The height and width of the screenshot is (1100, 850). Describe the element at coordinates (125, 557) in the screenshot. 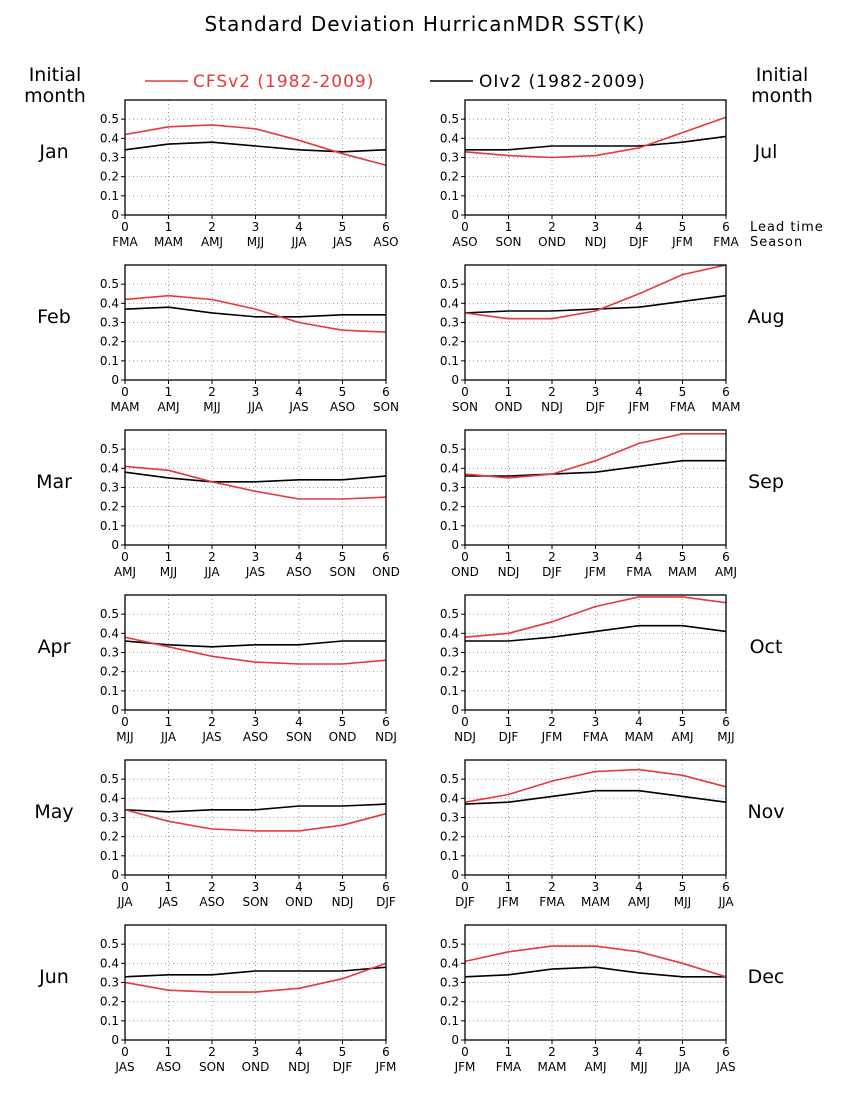

I see `x-tick-label-mar: 0` at that location.